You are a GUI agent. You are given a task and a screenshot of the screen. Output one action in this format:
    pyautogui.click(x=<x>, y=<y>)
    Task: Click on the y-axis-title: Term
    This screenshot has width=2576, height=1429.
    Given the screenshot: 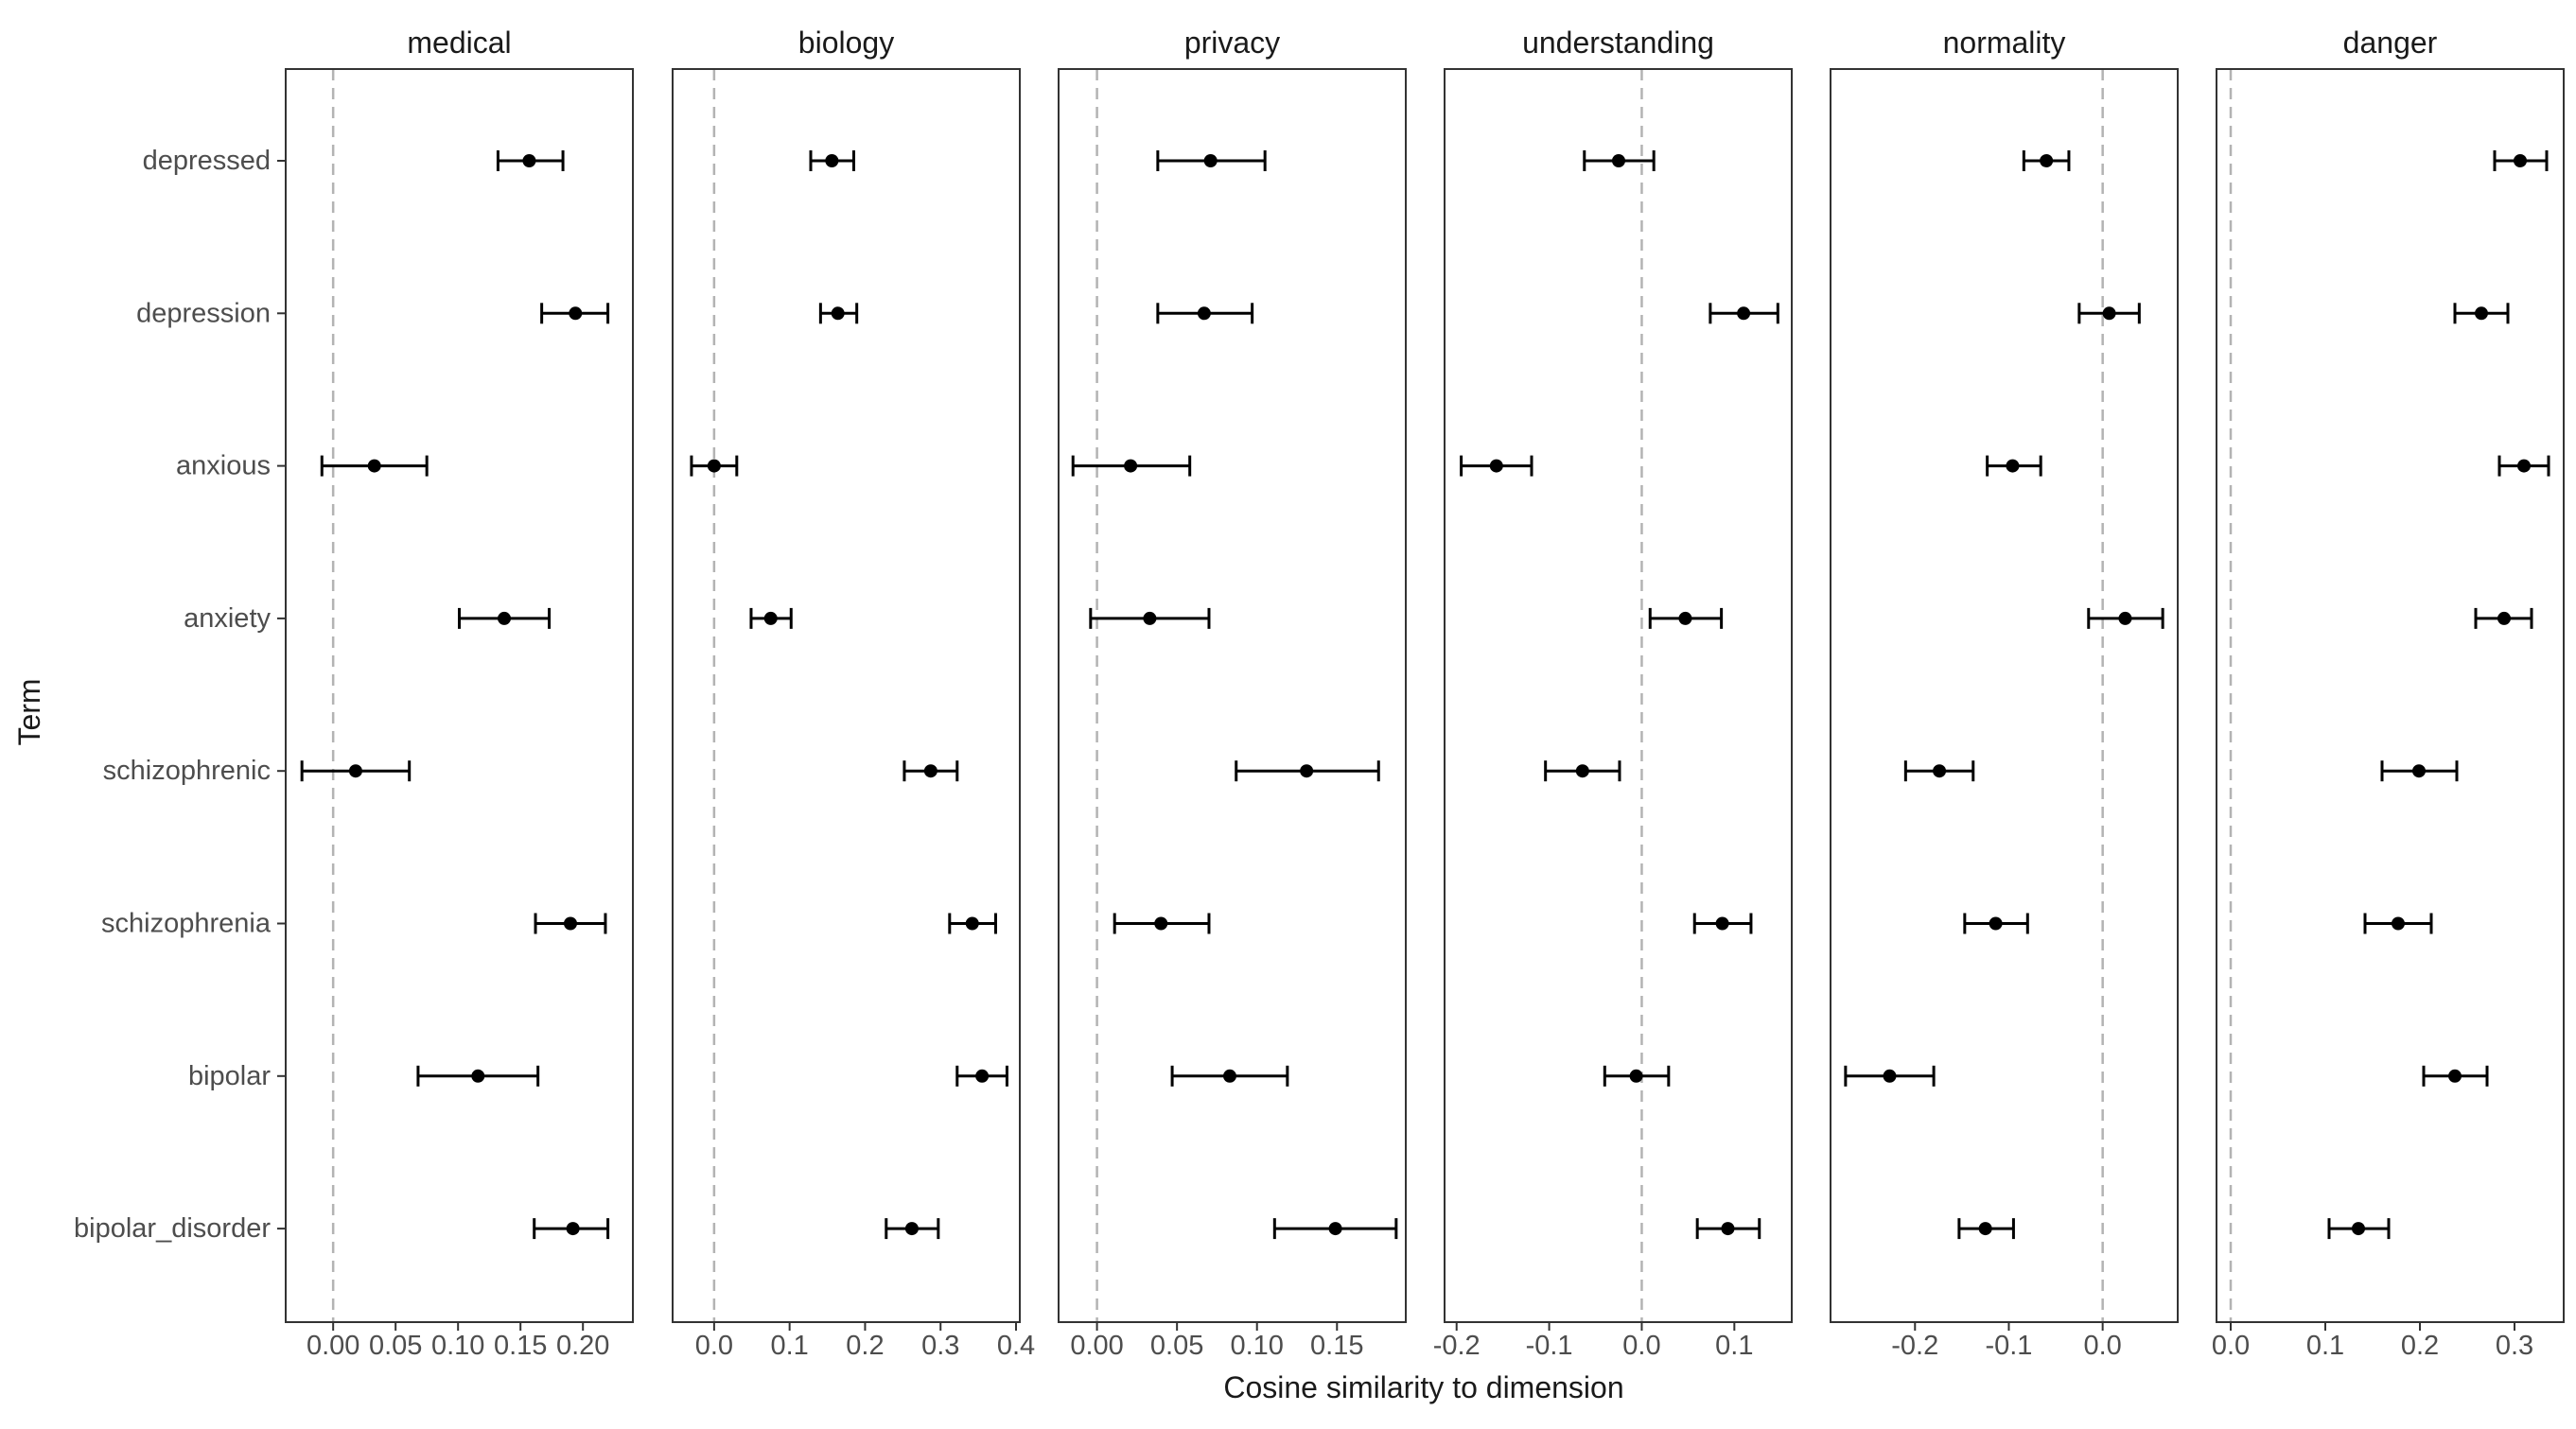 What is the action you would take?
    pyautogui.click(x=29, y=711)
    